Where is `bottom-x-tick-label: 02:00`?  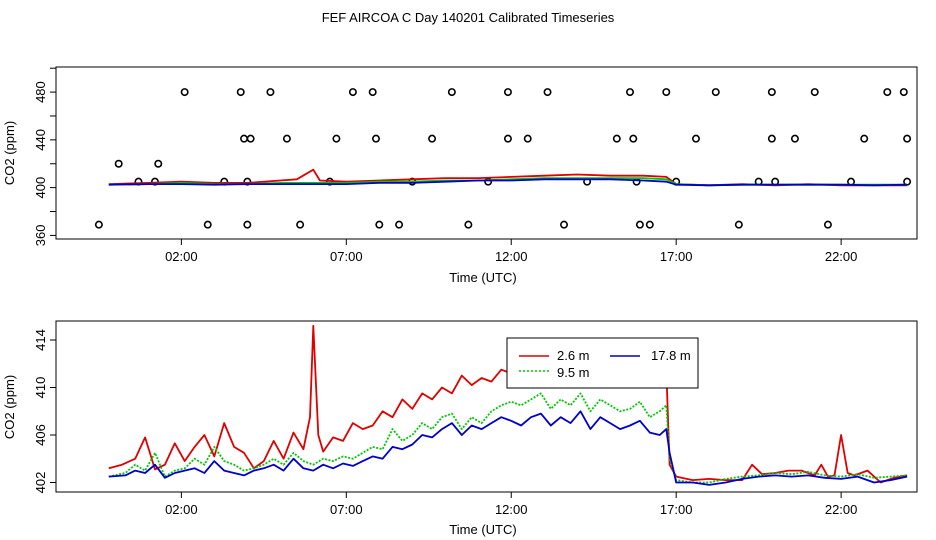 bottom-x-tick-label: 02:00 is located at coordinates (181, 509).